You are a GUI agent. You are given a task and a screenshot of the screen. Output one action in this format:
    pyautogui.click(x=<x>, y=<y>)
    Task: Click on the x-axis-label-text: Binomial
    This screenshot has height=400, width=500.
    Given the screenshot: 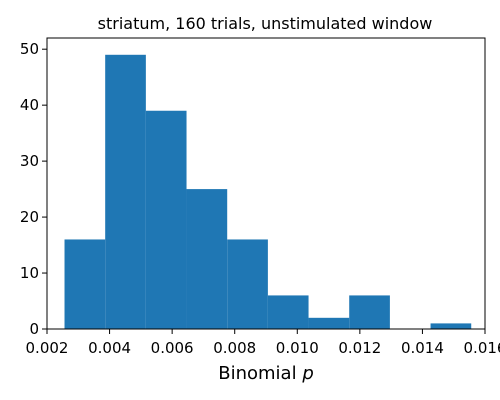 What is the action you would take?
    pyautogui.click(x=257, y=373)
    